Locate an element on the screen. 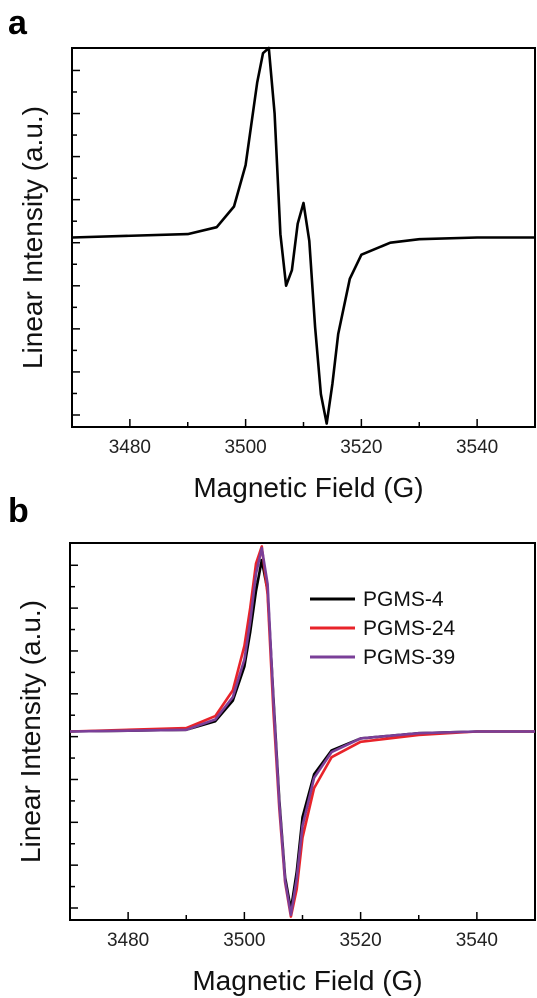  legend-label: PGMS-4 is located at coordinates (403, 599).